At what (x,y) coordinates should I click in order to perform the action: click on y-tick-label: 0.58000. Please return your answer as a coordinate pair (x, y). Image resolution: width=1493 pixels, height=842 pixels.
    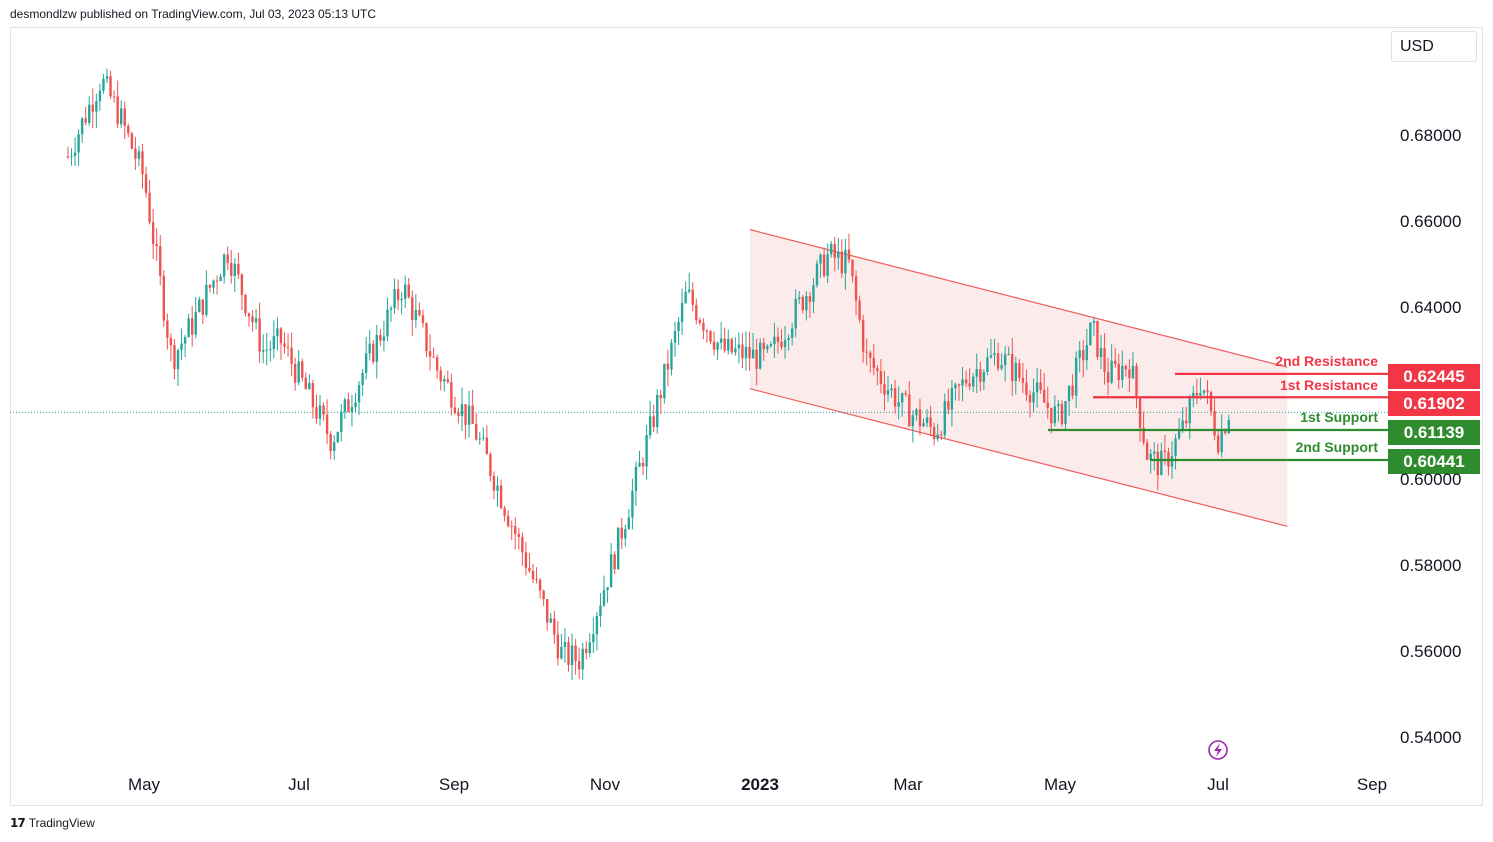
    Looking at the image, I should click on (1430, 565).